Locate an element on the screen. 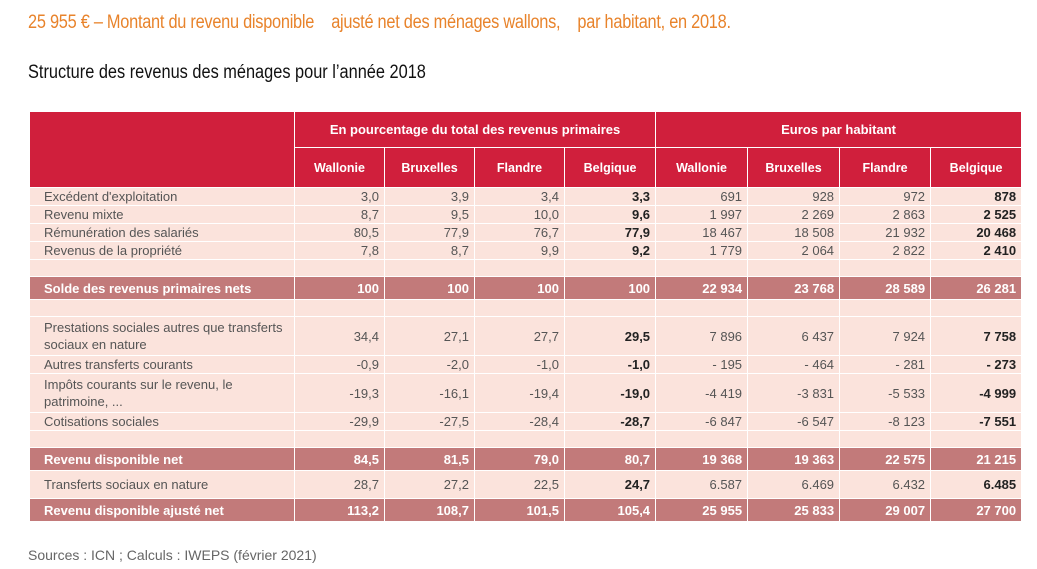 This screenshot has width=1037, height=569. value-cell: -28,4 is located at coordinates (519, 421).